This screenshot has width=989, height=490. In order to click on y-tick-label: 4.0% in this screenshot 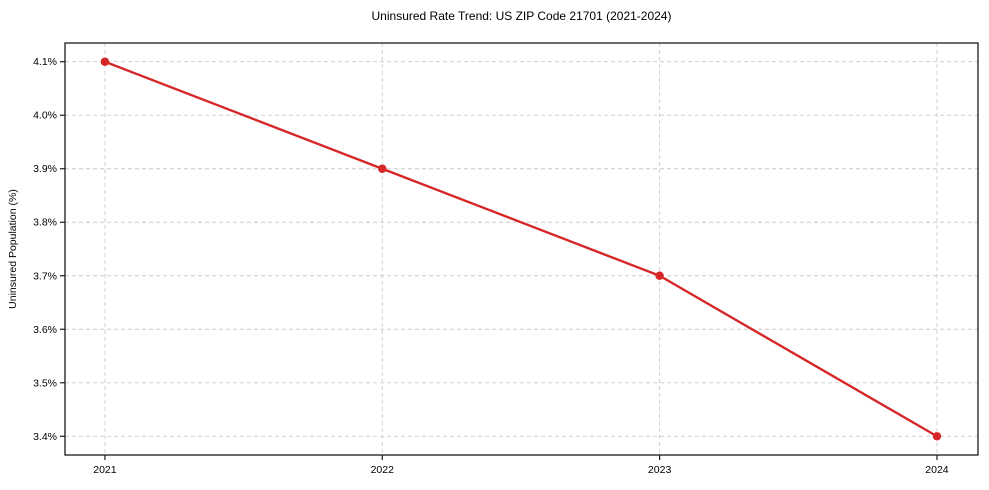, I will do `click(45, 116)`.